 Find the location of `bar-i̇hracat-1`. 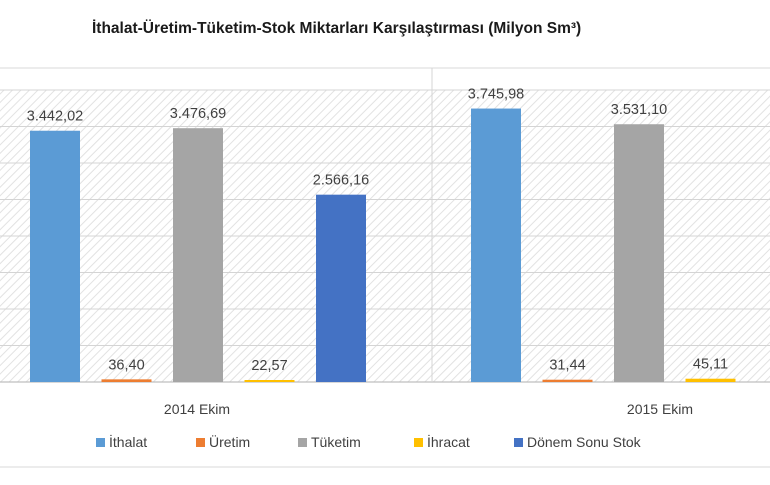

bar-i̇hracat-1 is located at coordinates (269, 381).